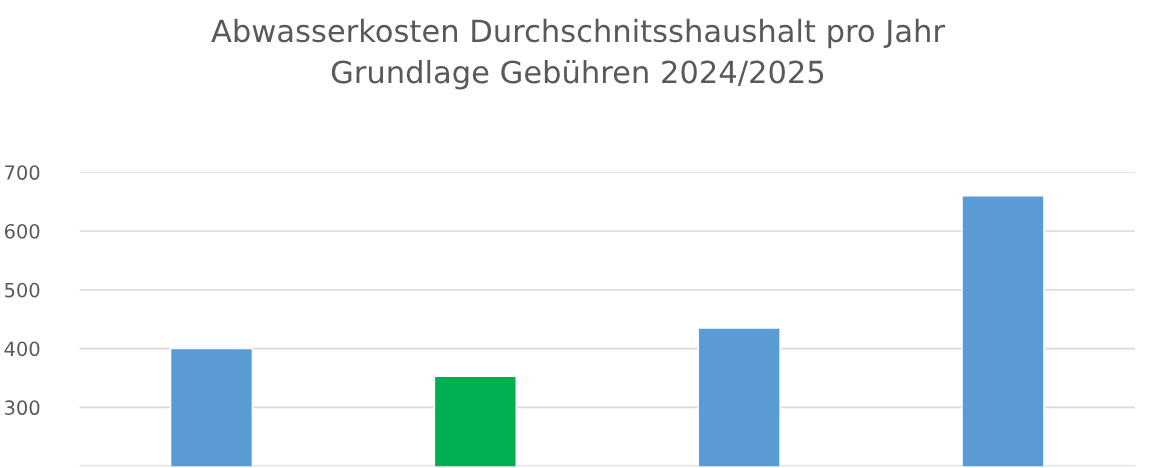  Describe the element at coordinates (578, 54) in the screenshot. I see `chart-title: Abwasserkosten Durchschnitsshaushalt pro Jahr Grundlage Gebühren 2024/2025` at that location.